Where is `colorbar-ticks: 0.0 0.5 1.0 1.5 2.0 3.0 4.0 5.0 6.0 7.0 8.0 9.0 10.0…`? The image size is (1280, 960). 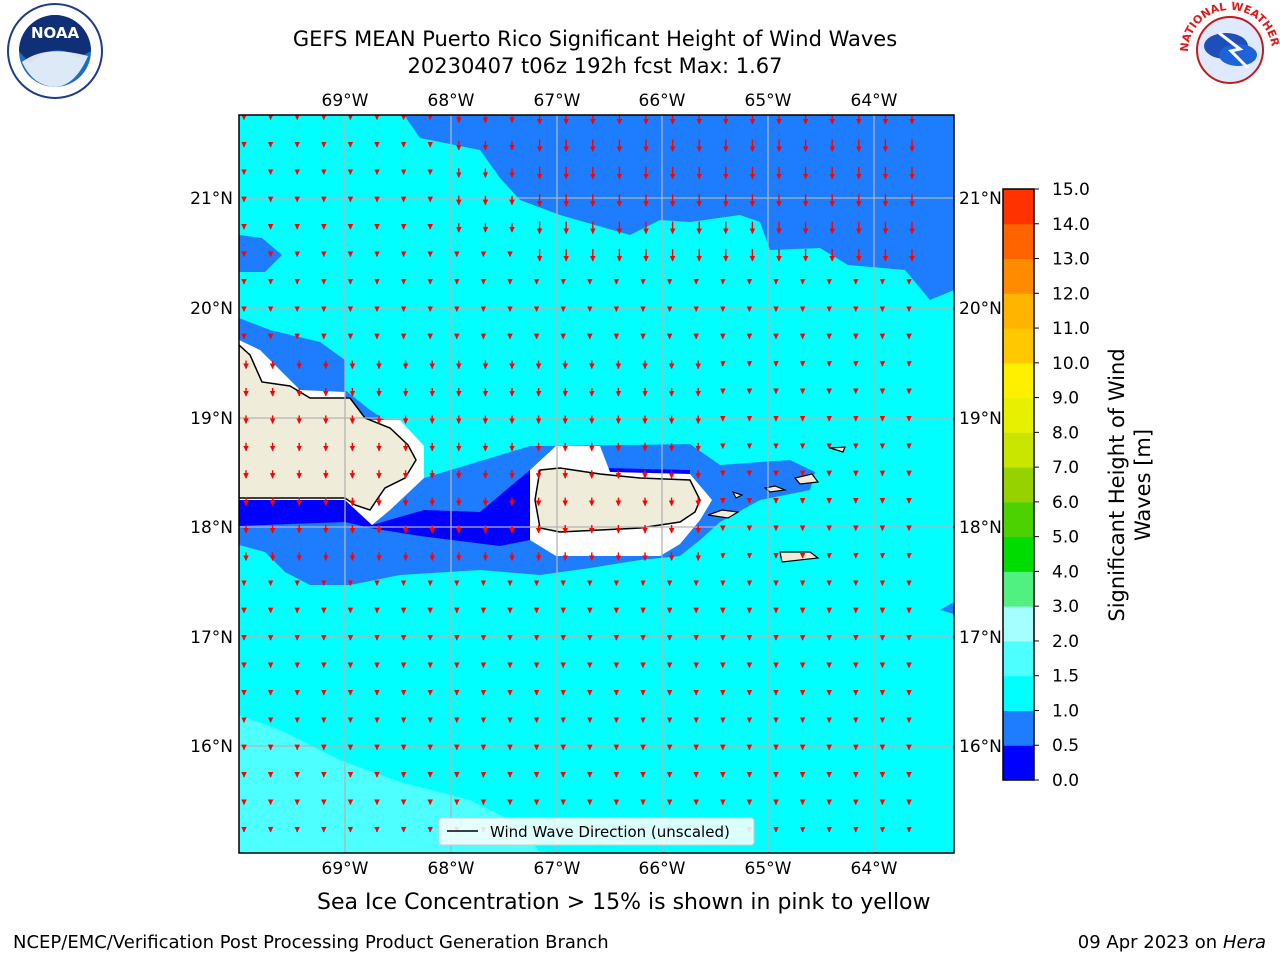 colorbar-ticks: 0.0 0.5 1.0 1.5 2.0 3.0 4.0 5.0 6.0 7.0 8.0 9.0 10.0… is located at coordinates (1062, 485).